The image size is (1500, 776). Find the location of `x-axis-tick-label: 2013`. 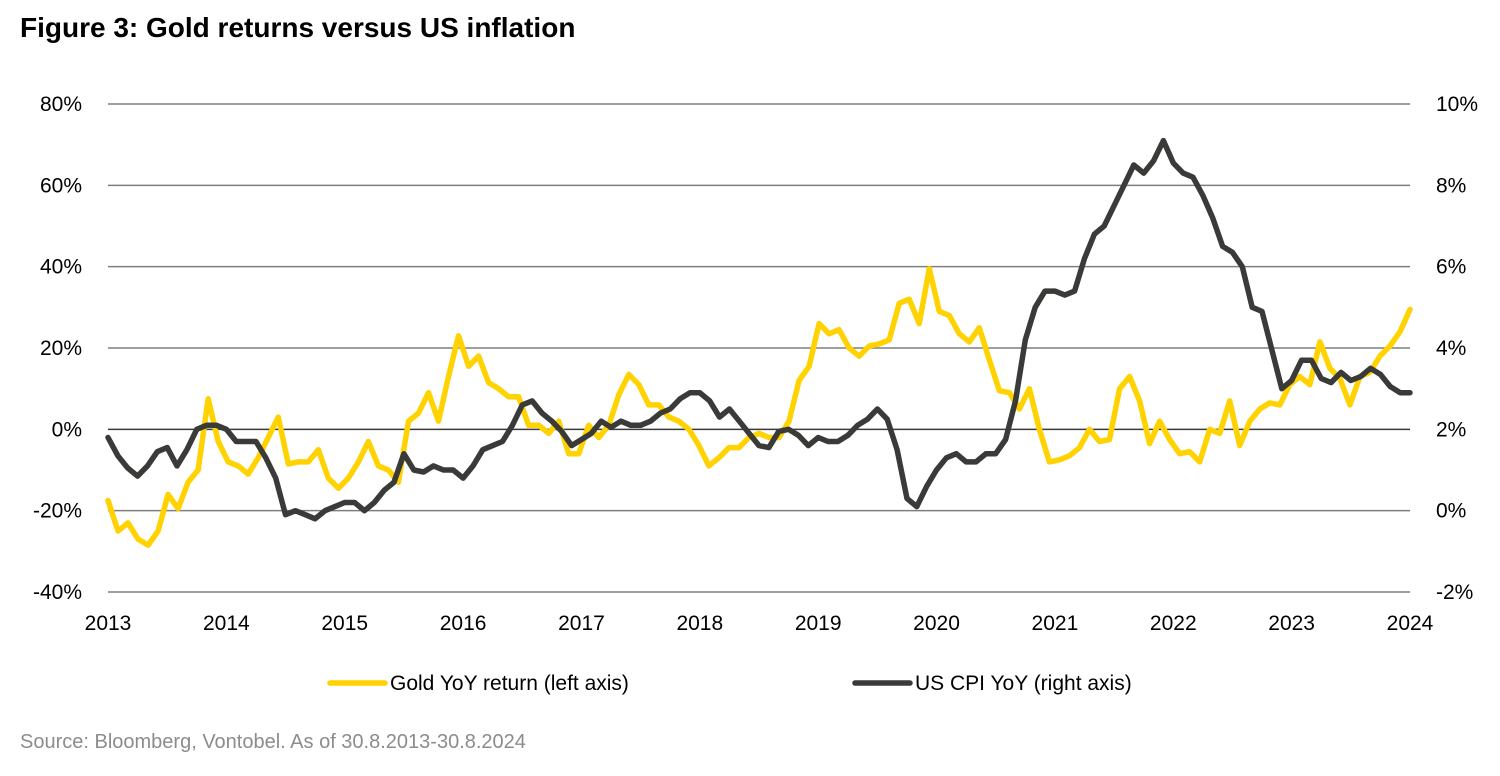

x-axis-tick-label: 2013 is located at coordinates (108, 623).